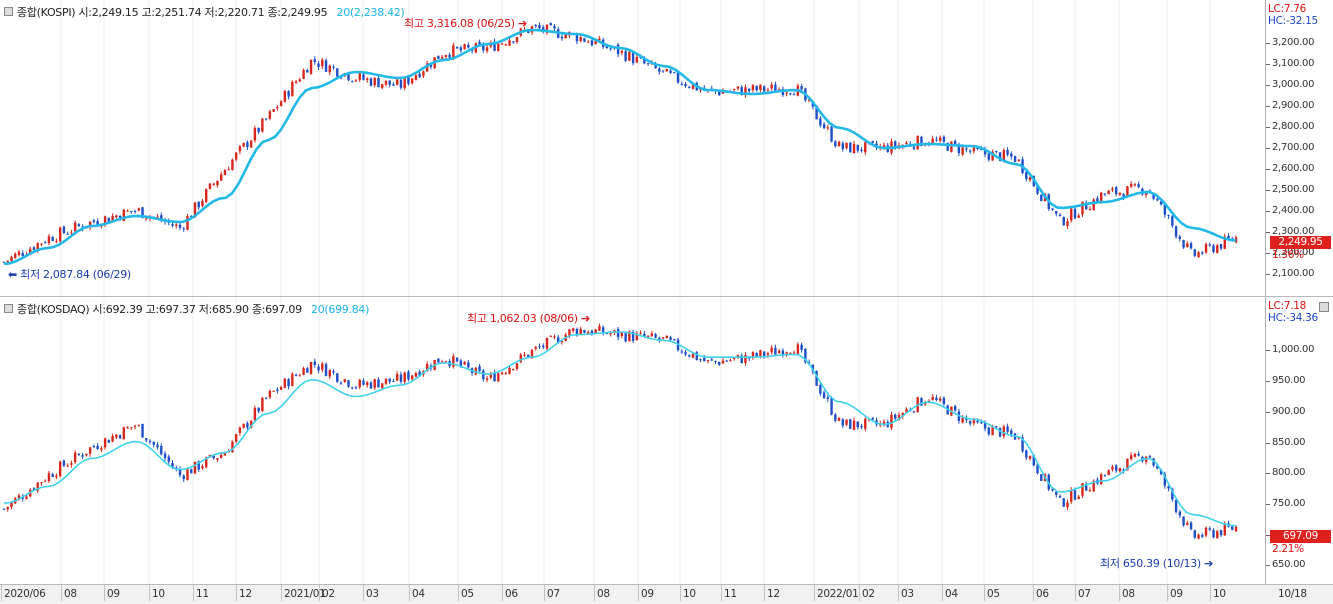 The width and height of the screenshot is (1333, 604). What do you see at coordinates (1324, 307) in the screenshot?
I see `panel-menu-icon` at bounding box center [1324, 307].